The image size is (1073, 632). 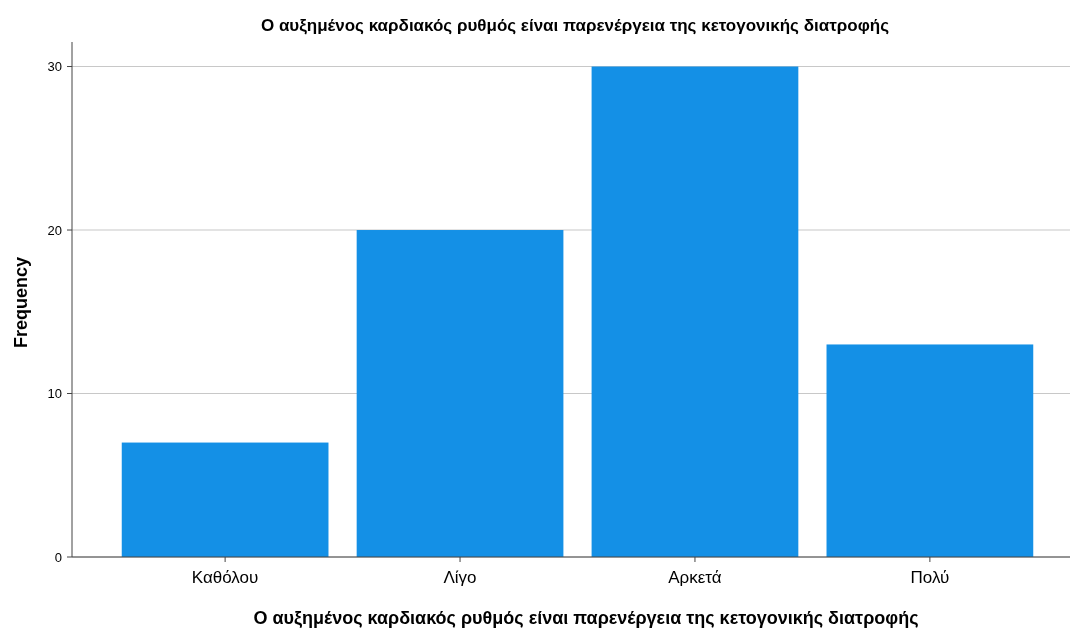 I want to click on y-axis-title: Frequency, so click(x=21, y=302).